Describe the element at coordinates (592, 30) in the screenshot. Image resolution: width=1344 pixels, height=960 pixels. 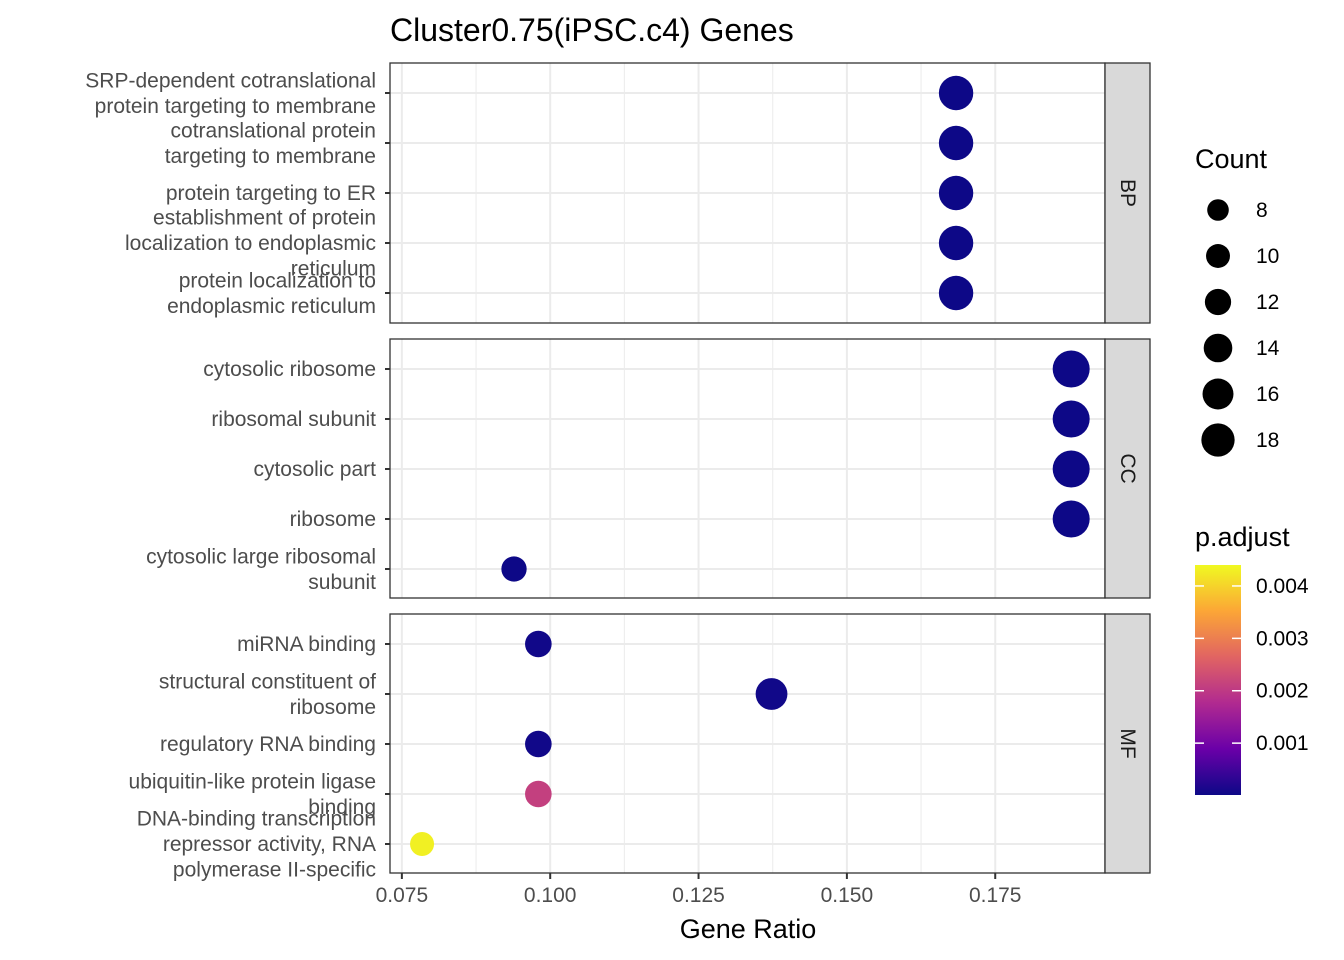
I see `chart-title: Cluster0.75(iPSC.c4) Genes` at that location.